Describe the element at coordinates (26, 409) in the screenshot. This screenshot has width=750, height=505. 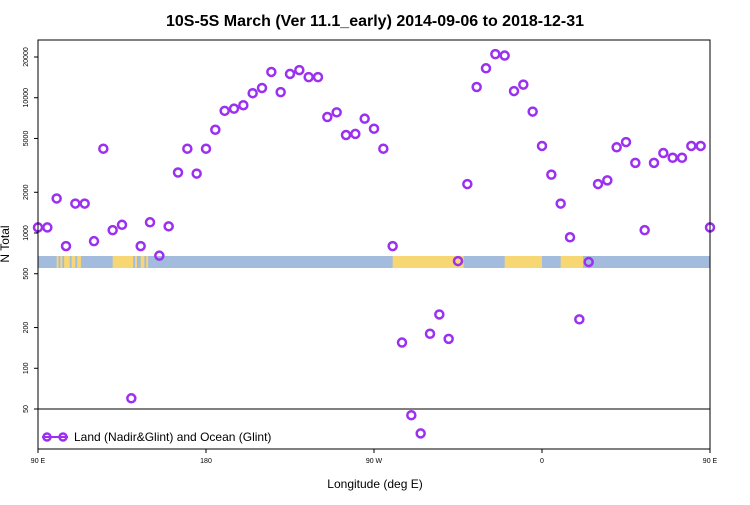
I see `y-tick-label: 50` at that location.